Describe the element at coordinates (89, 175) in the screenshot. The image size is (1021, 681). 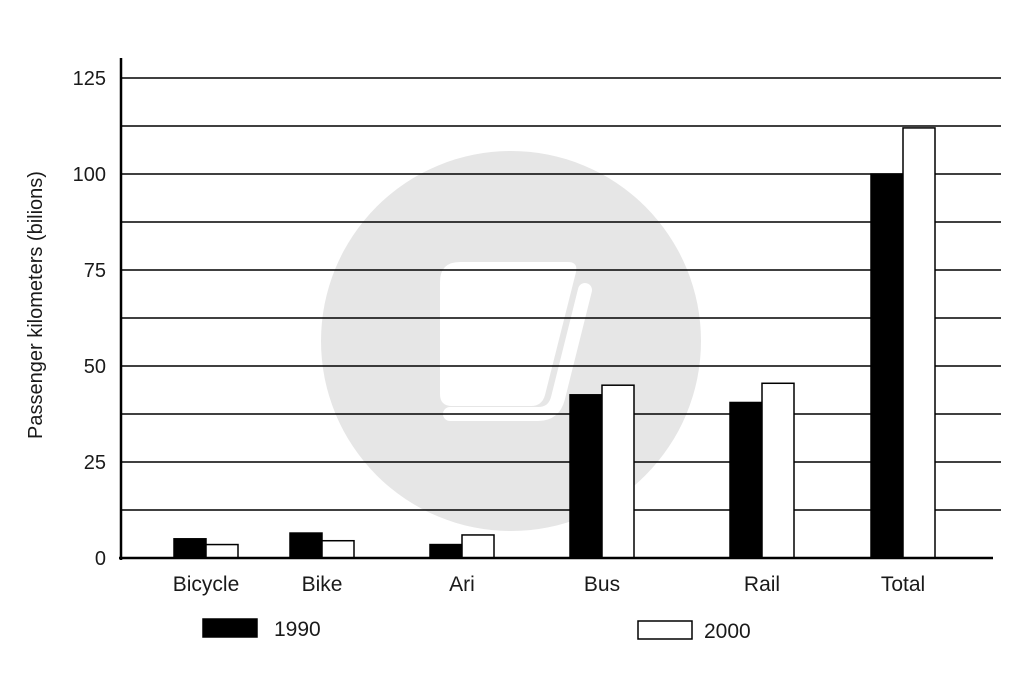
I see `y-tick-label: 100` at that location.